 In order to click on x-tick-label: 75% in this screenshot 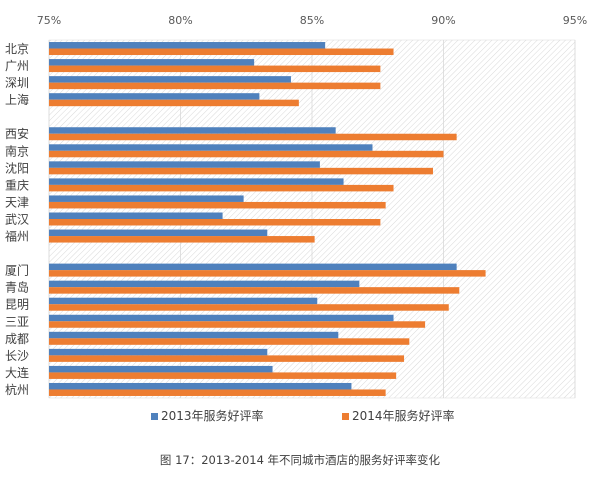, I will do `click(49, 20)`.